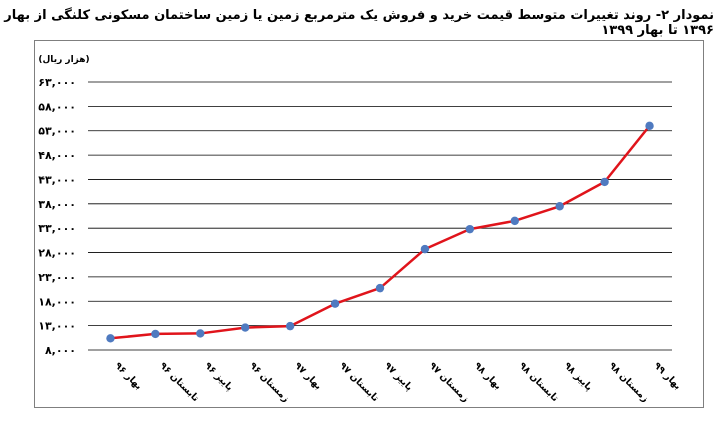 Image resolution: width=728 pixels, height=439 pixels. Describe the element at coordinates (667, 376) in the screenshot. I see `x-tick-label: بهار ۹۹` at that location.